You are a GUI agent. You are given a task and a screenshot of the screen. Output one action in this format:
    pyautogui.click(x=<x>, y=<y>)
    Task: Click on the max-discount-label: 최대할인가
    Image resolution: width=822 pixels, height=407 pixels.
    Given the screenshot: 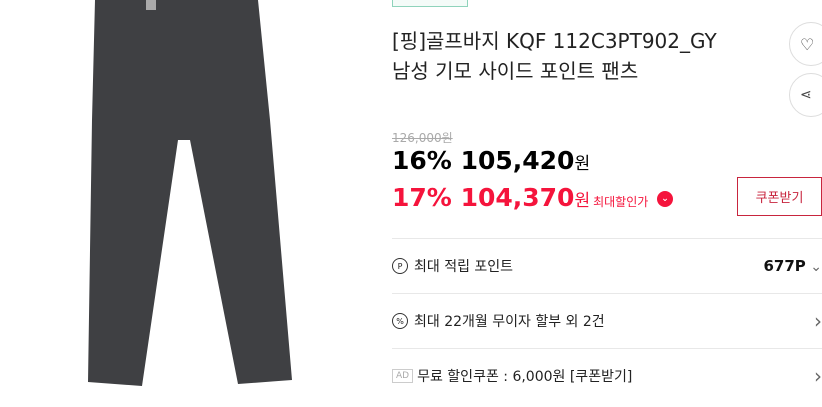 What is the action you would take?
    pyautogui.click(x=620, y=202)
    